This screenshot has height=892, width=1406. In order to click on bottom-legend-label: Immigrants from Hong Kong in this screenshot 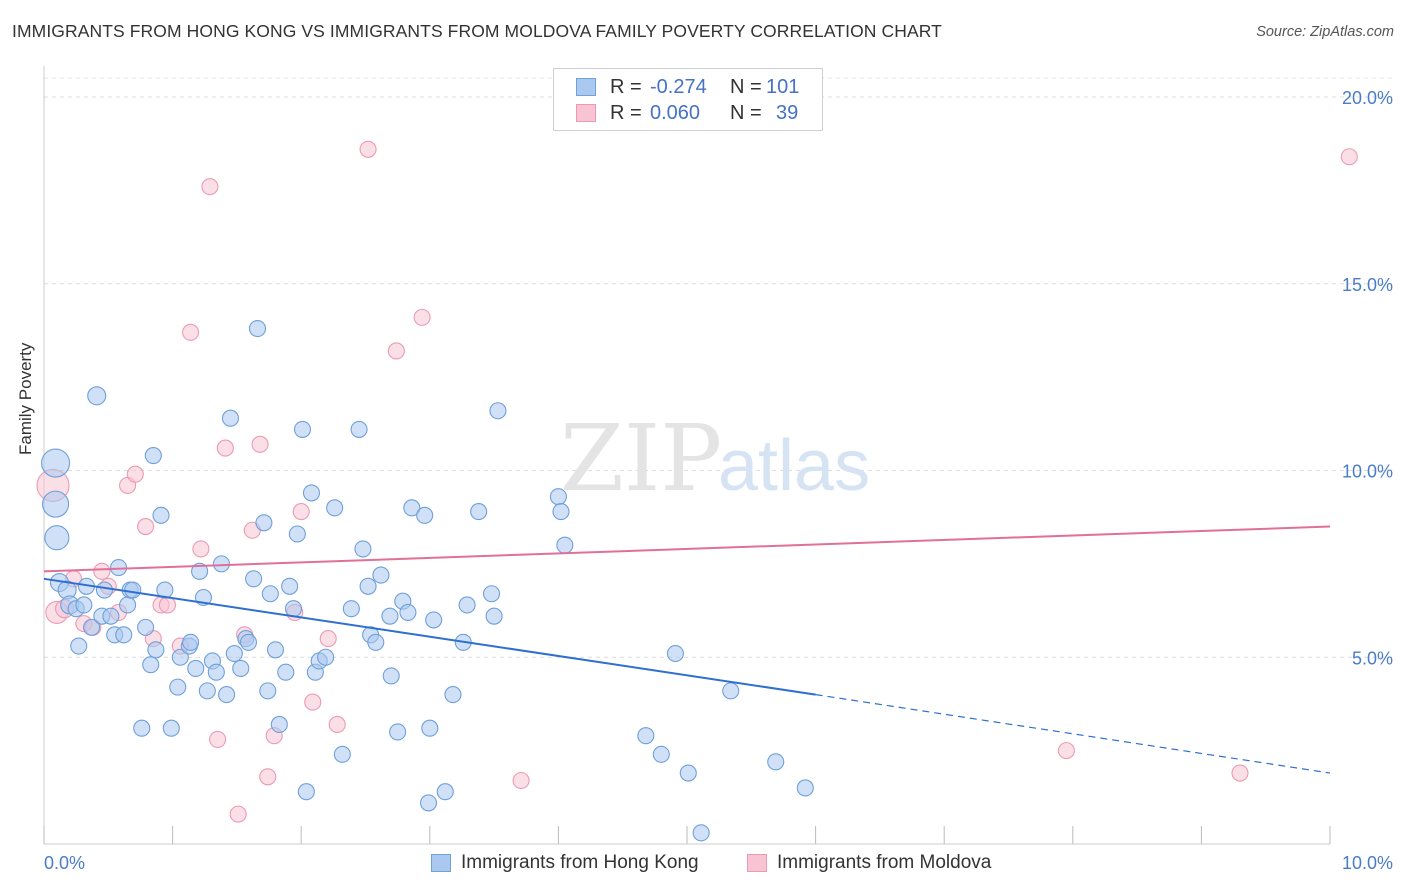, I will do `click(580, 862)`.